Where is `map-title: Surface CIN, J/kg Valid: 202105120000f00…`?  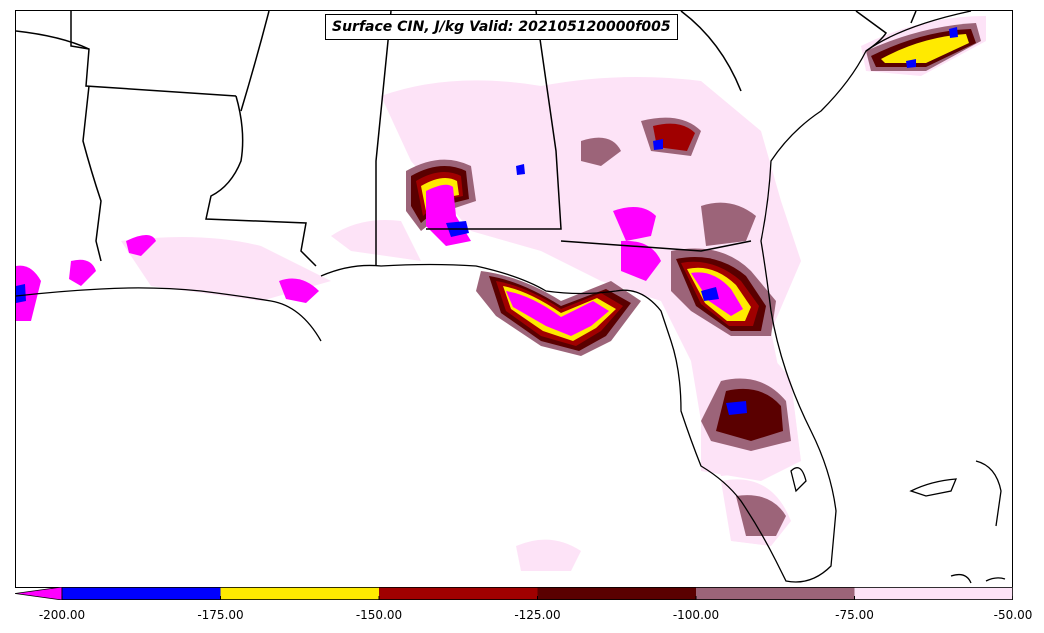
map-title: Surface CIN, J/kg Valid: 202105120000f00… is located at coordinates (501, 27).